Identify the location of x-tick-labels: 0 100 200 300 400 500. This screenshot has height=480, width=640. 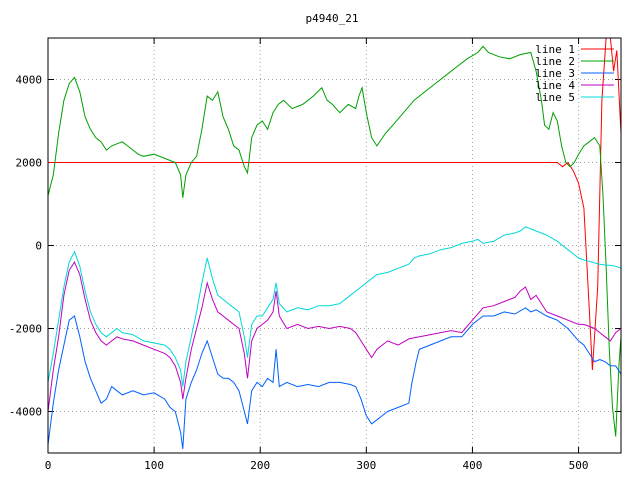
(317, 465).